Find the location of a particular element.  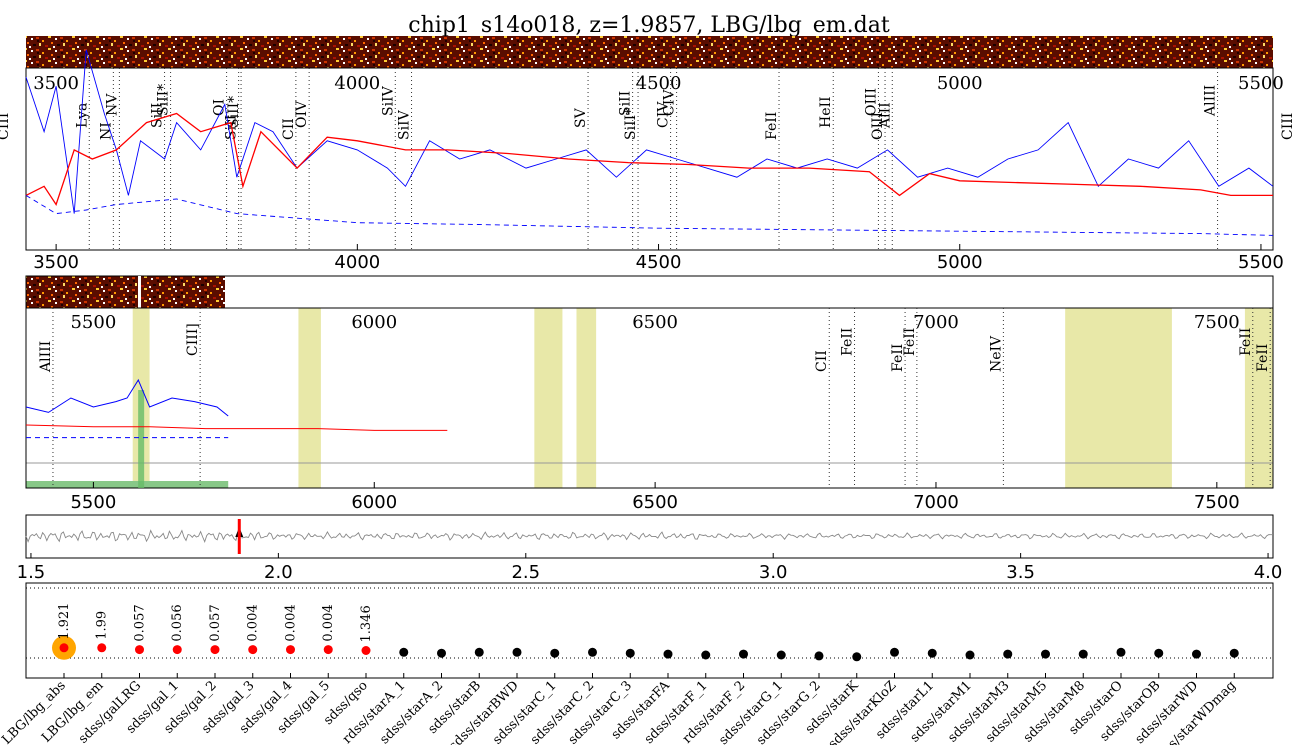

x-tick-label: 4.0 is located at coordinates (1268, 572).